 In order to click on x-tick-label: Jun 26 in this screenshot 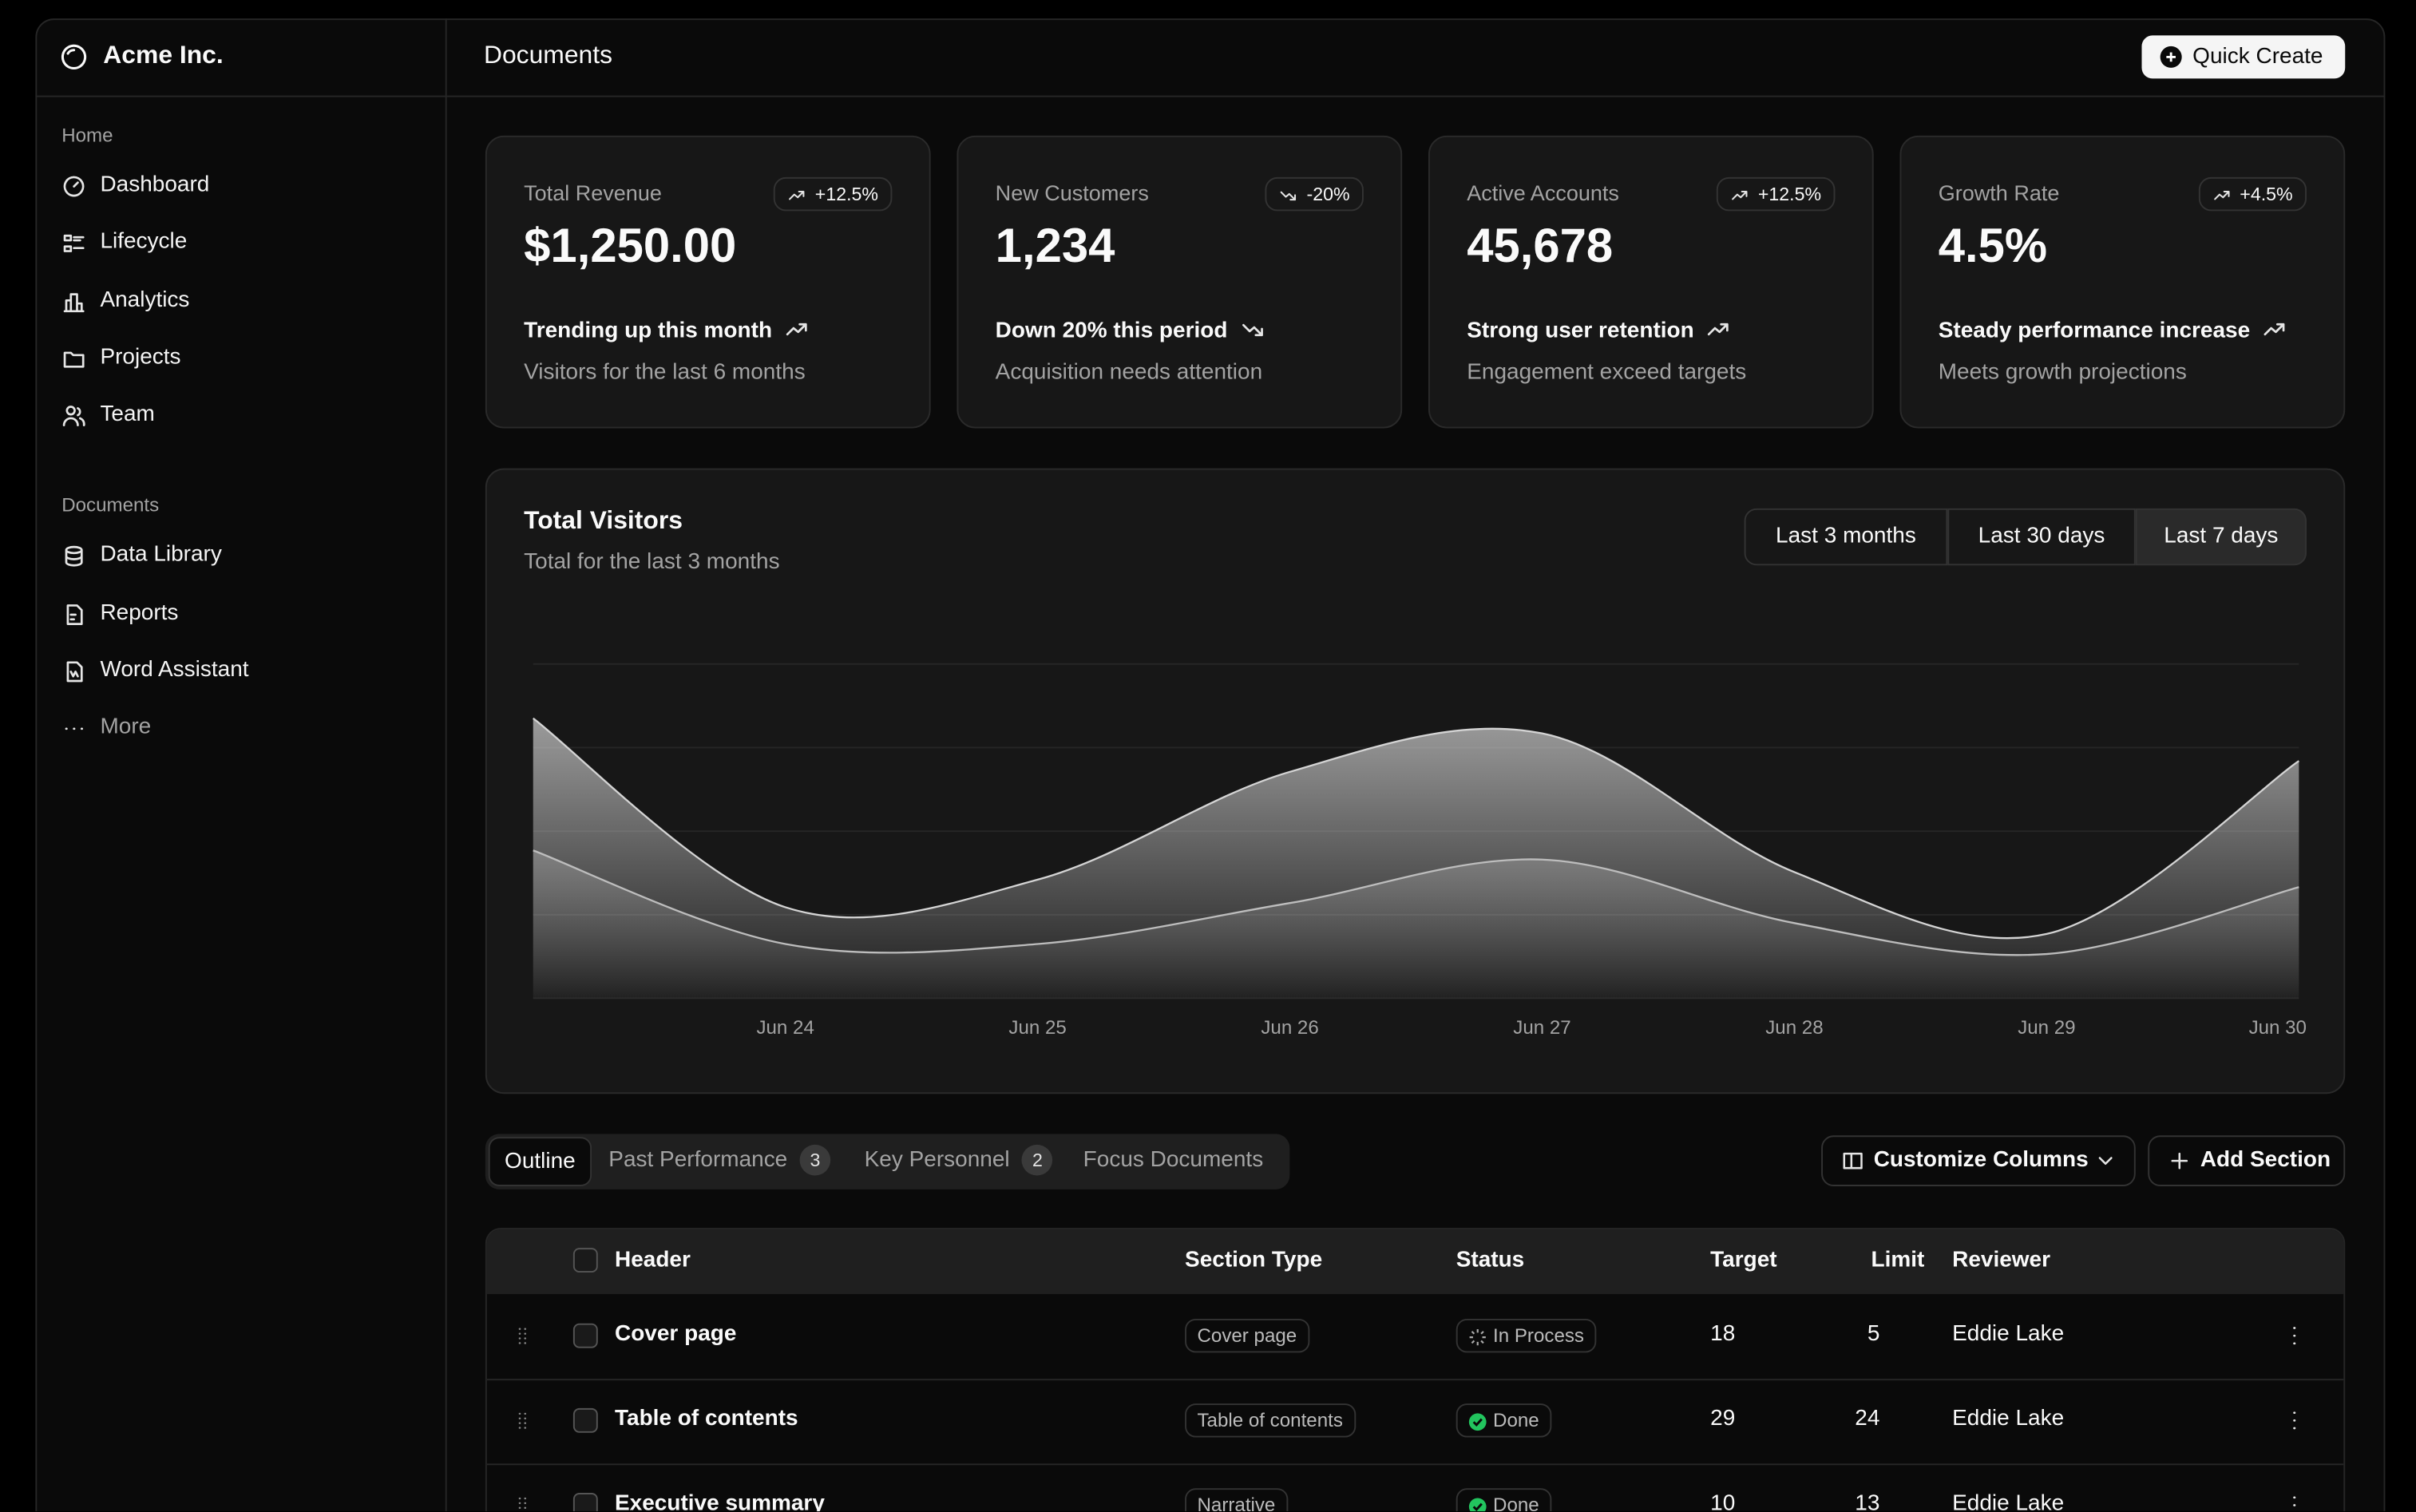, I will do `click(1289, 1028)`.